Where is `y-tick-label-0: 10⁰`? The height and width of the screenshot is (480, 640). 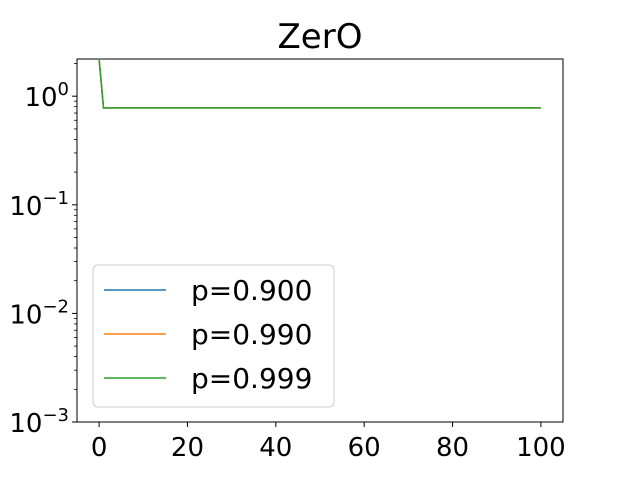 y-tick-label-0: 10⁰ is located at coordinates (46, 96).